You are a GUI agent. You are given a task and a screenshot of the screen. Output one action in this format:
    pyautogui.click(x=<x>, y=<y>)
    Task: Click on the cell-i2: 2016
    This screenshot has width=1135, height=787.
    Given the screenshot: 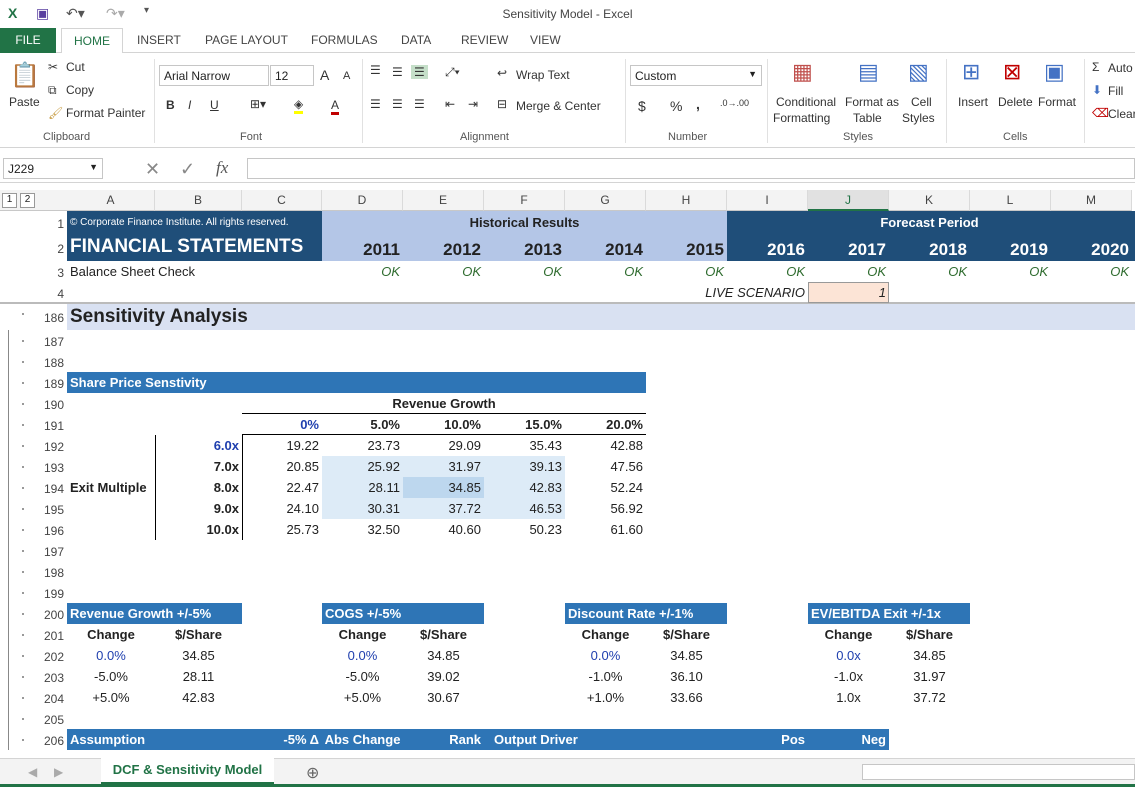 What is the action you would take?
    pyautogui.click(x=786, y=249)
    